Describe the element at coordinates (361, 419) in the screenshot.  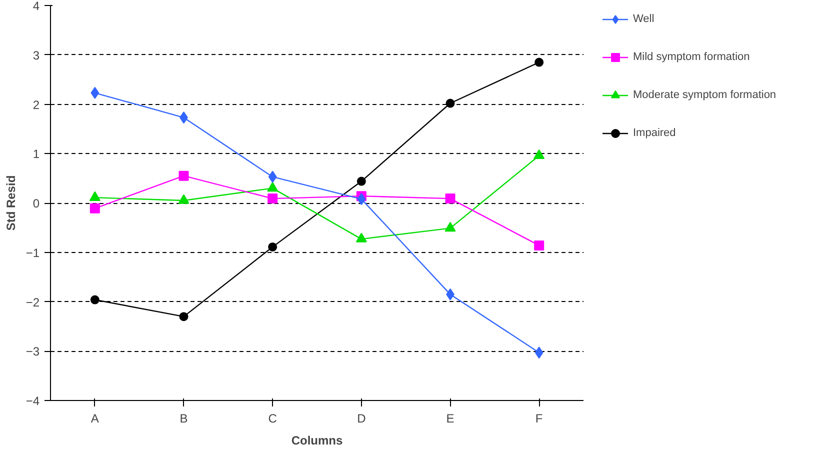
I see `x-tick-label: D` at that location.